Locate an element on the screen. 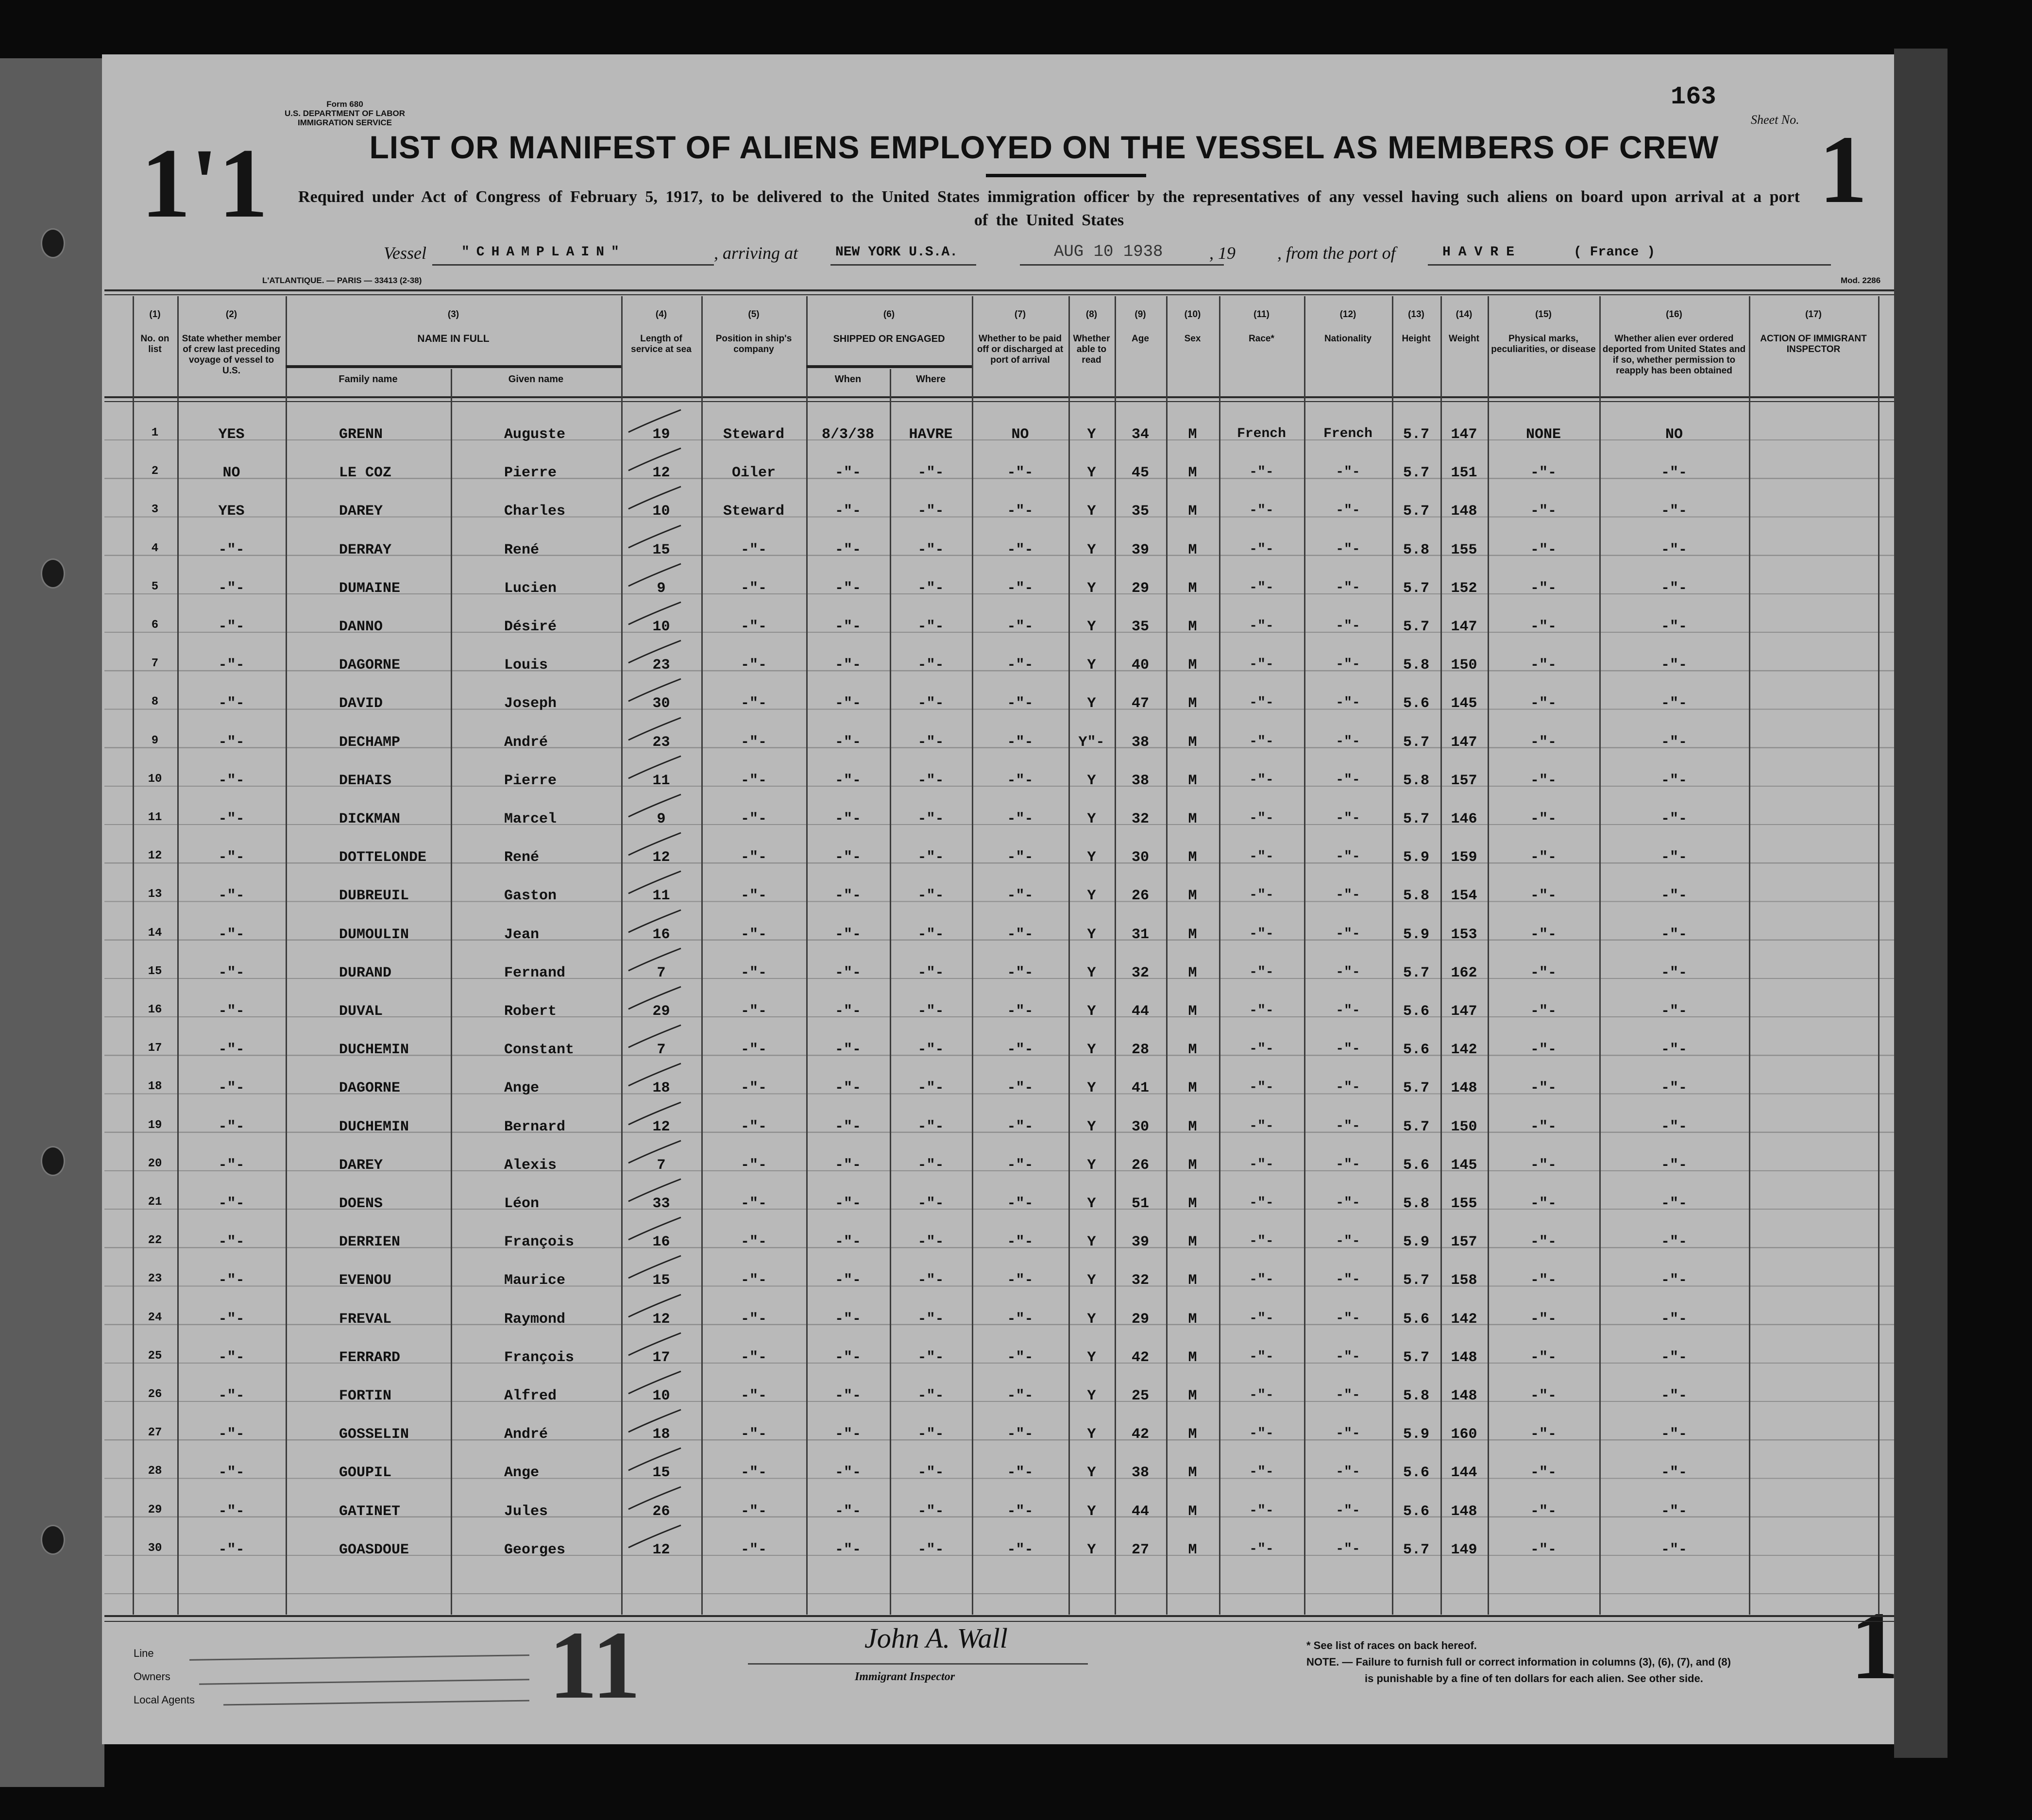  cell-given: Joseph is located at coordinates (530, 703).